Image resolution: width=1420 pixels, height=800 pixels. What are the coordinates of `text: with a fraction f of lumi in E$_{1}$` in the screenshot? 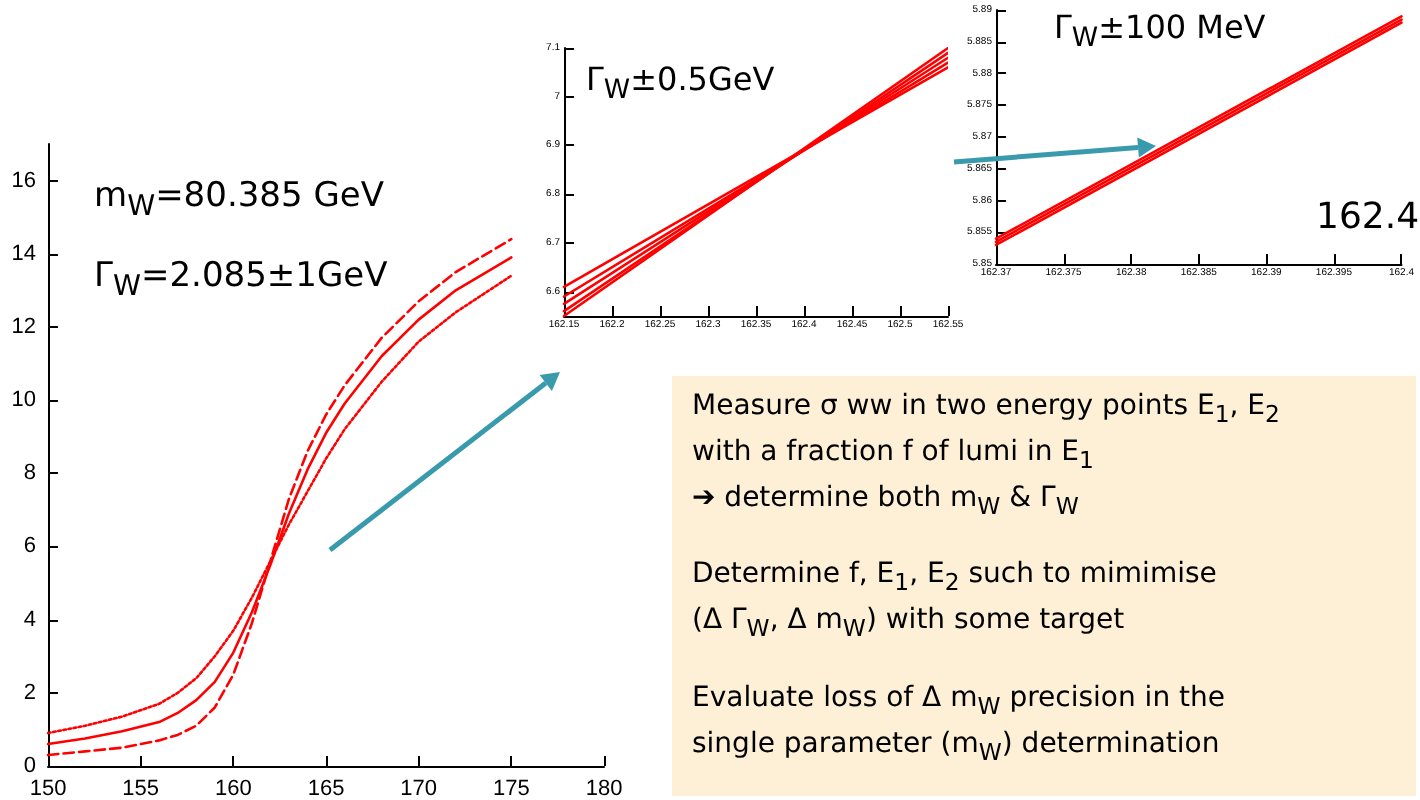 It's located at (894, 455).